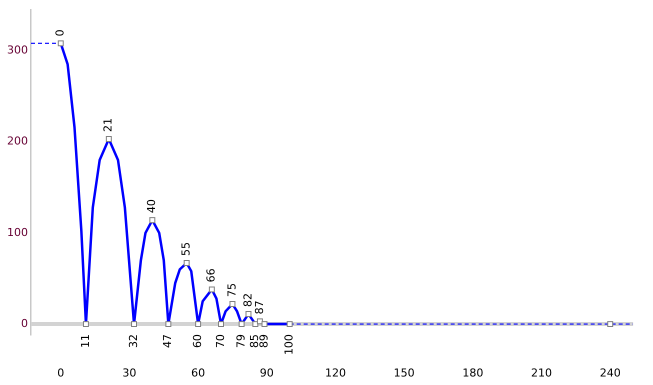 The image size is (653, 385). Describe the element at coordinates (17, 49) in the screenshot. I see `y-tick-label: 300` at that location.